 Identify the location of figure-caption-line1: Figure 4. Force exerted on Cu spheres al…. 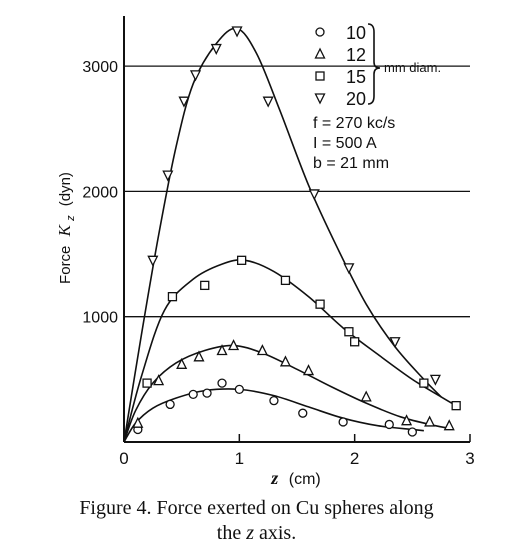
(256, 508).